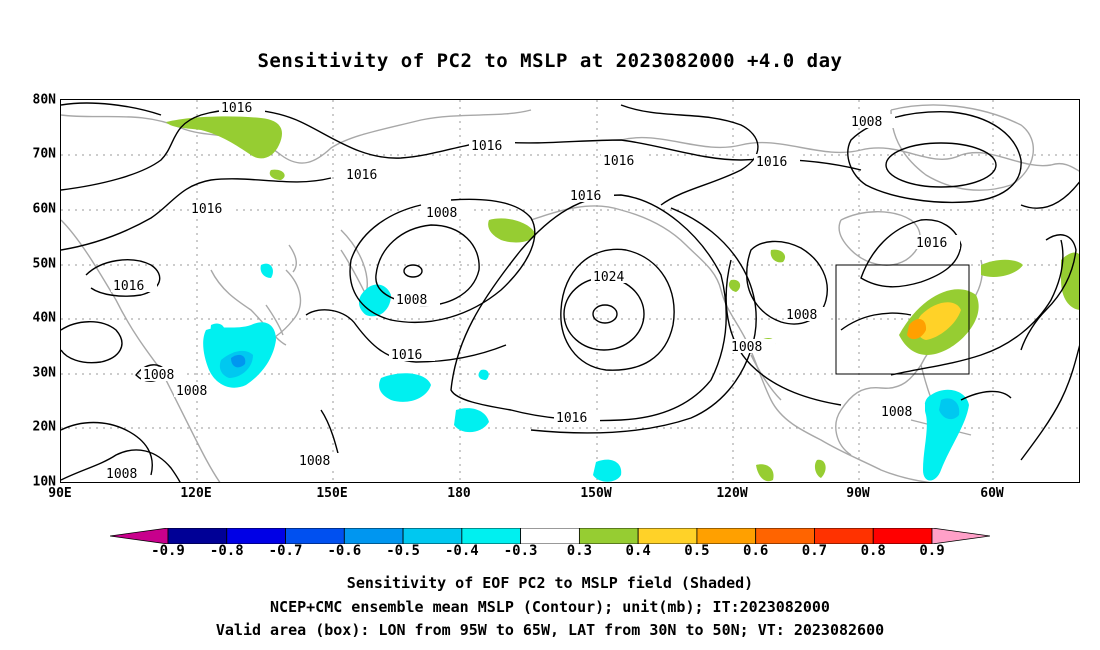  I want to click on lon-label-150w: 150W, so click(596, 493).